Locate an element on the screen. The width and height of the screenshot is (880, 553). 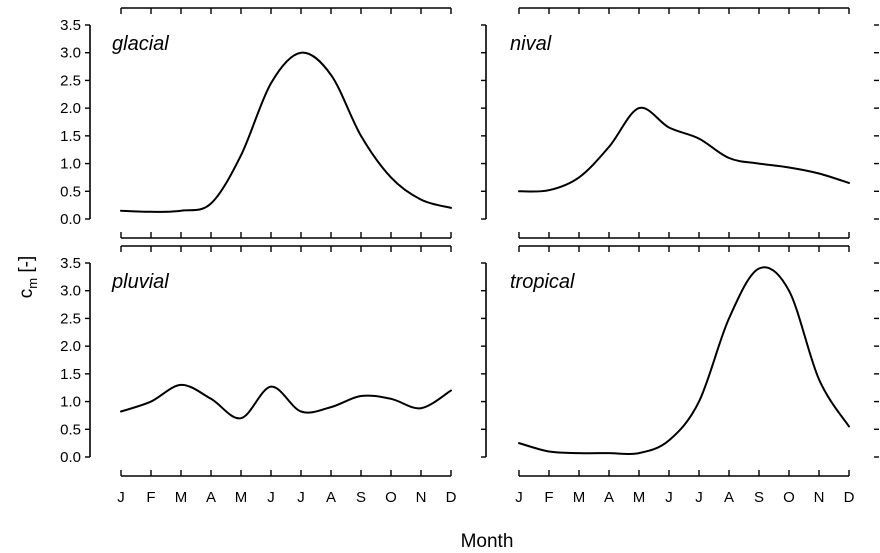
panel-title: glacial is located at coordinates (140, 44).